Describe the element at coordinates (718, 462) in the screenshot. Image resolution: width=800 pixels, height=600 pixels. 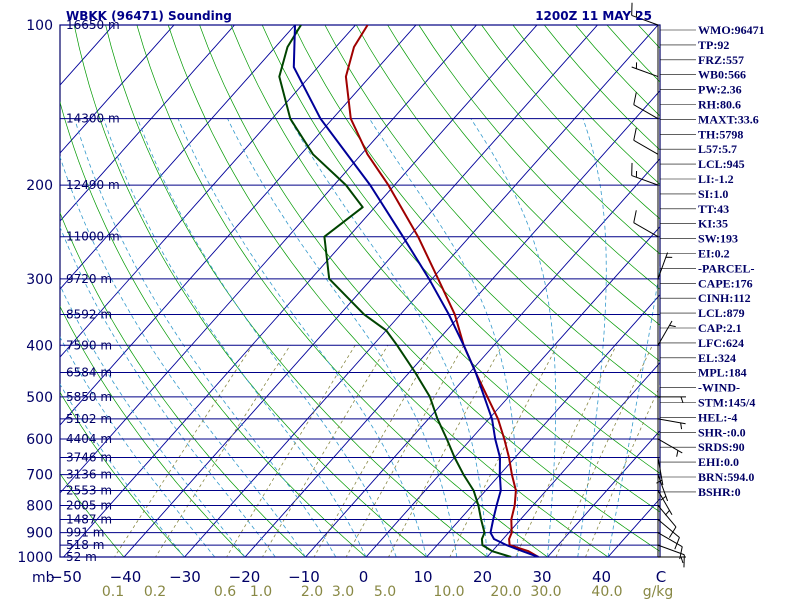
I see `sounding-index-entry: EHI:0.0` at that location.